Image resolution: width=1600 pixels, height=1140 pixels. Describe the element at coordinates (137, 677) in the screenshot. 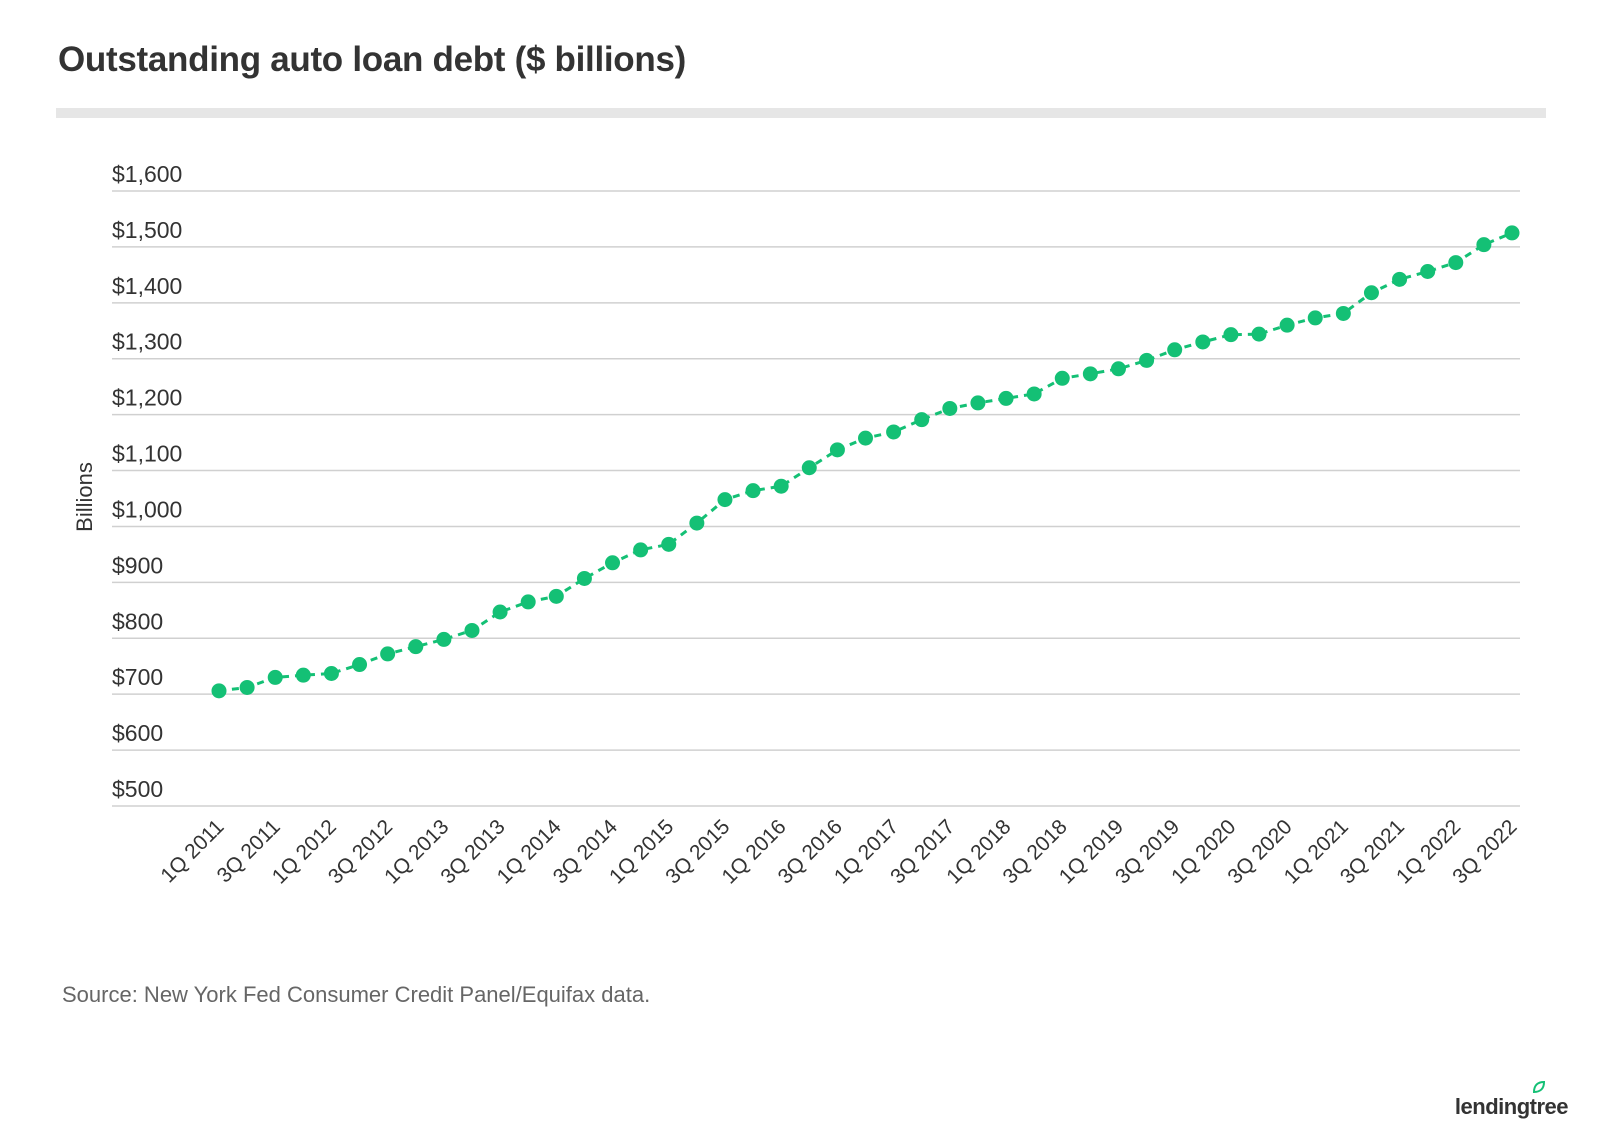

I see `y-tick-label: $700` at that location.